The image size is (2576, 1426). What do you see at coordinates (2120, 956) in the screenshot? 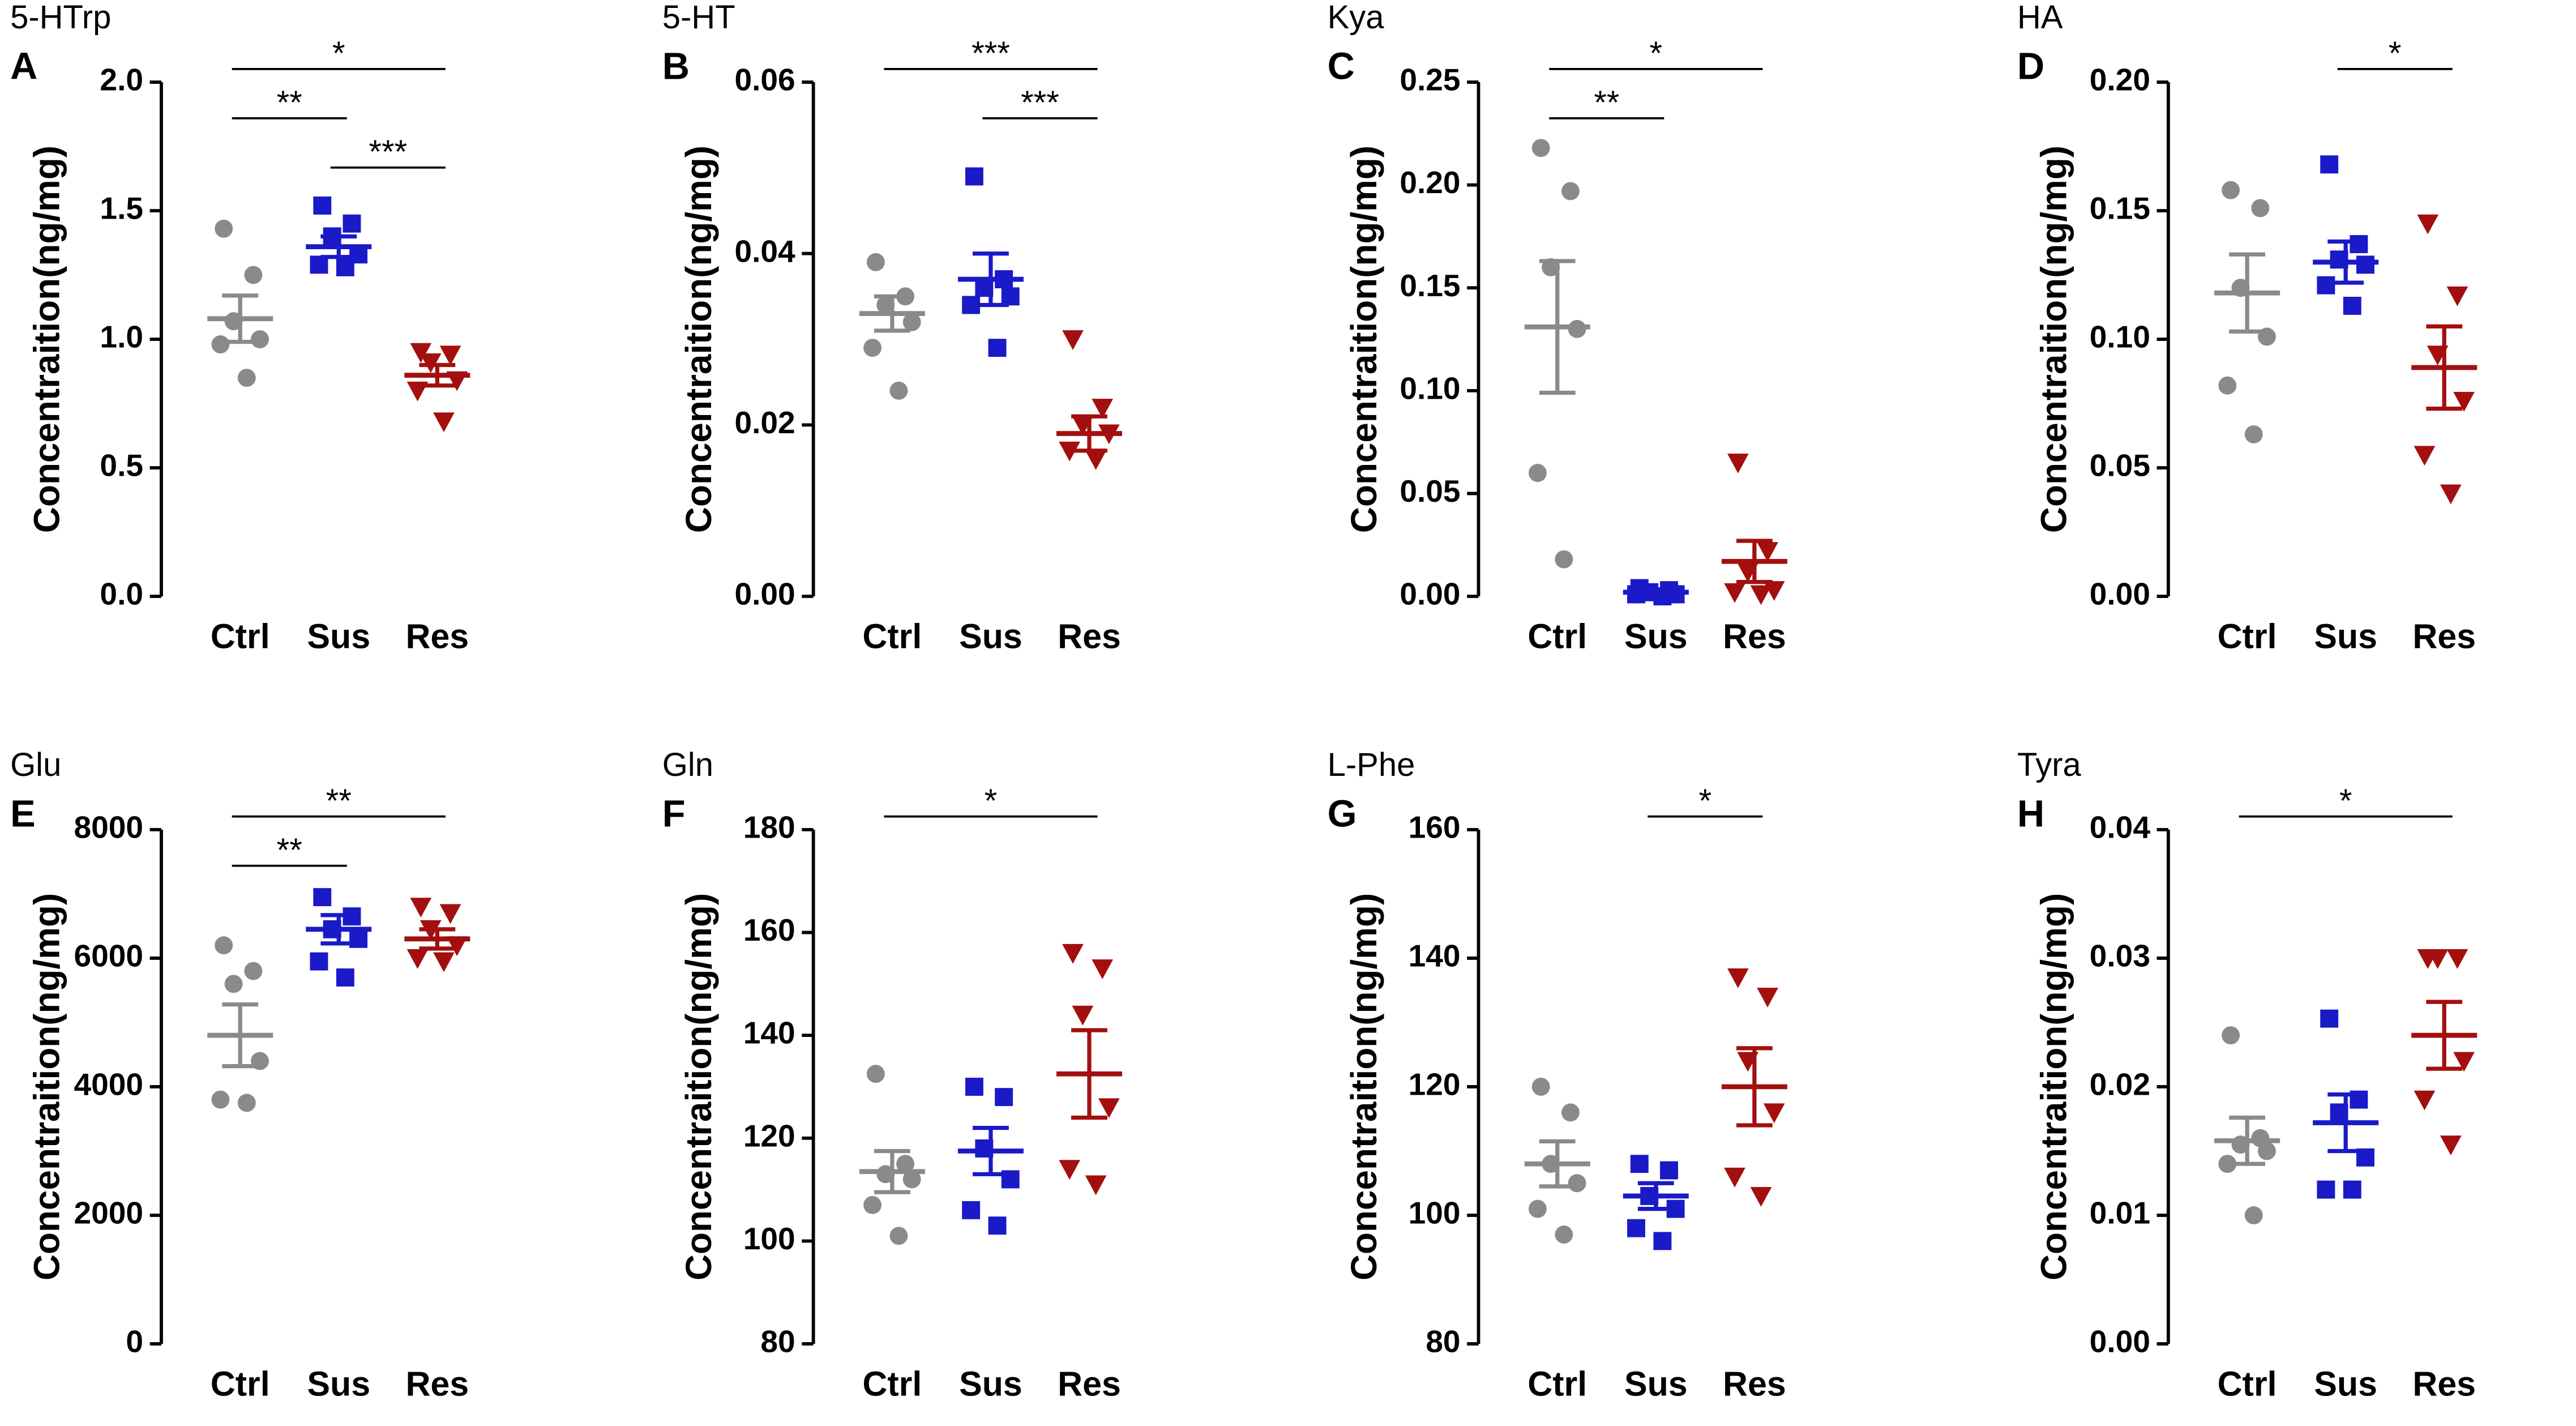
I see `y-tick-label: 0.03` at bounding box center [2120, 956].